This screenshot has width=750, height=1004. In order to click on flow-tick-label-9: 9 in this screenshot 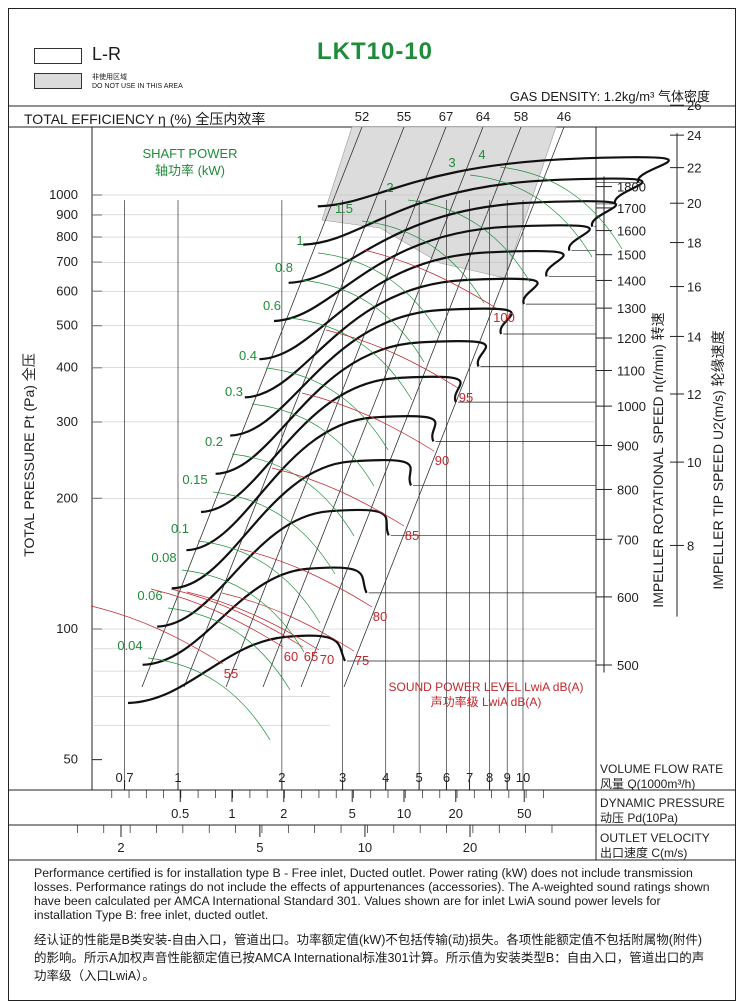, I will do `click(507, 777)`.